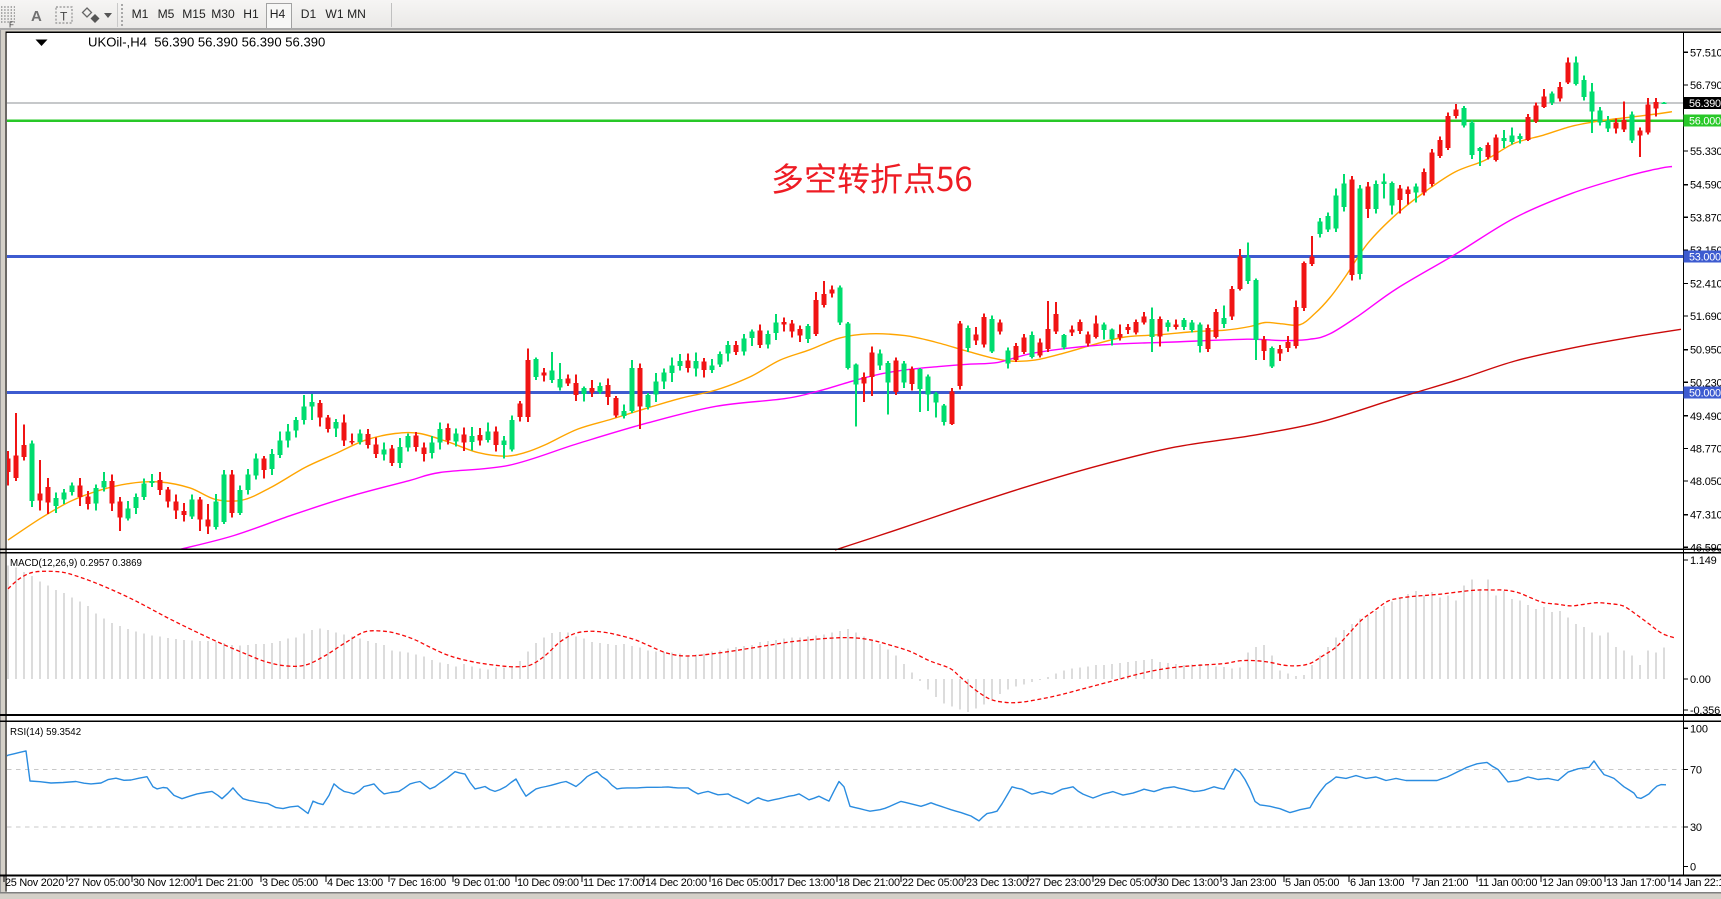  I want to click on svg-text: T, so click(64, 17).